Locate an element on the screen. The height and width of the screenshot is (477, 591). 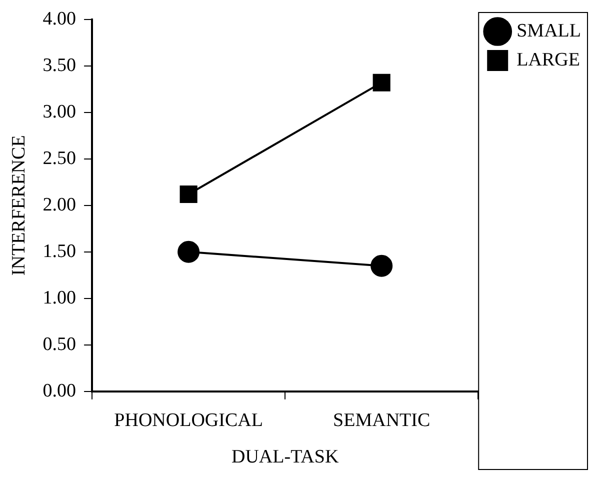
y-tick-label: 1.00 is located at coordinates (59, 297).